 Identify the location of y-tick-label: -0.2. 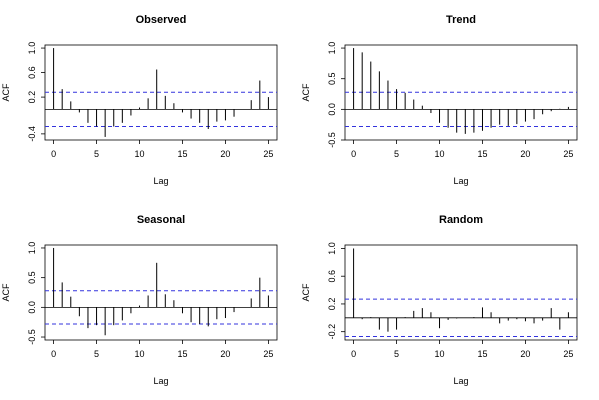
(332, 332).